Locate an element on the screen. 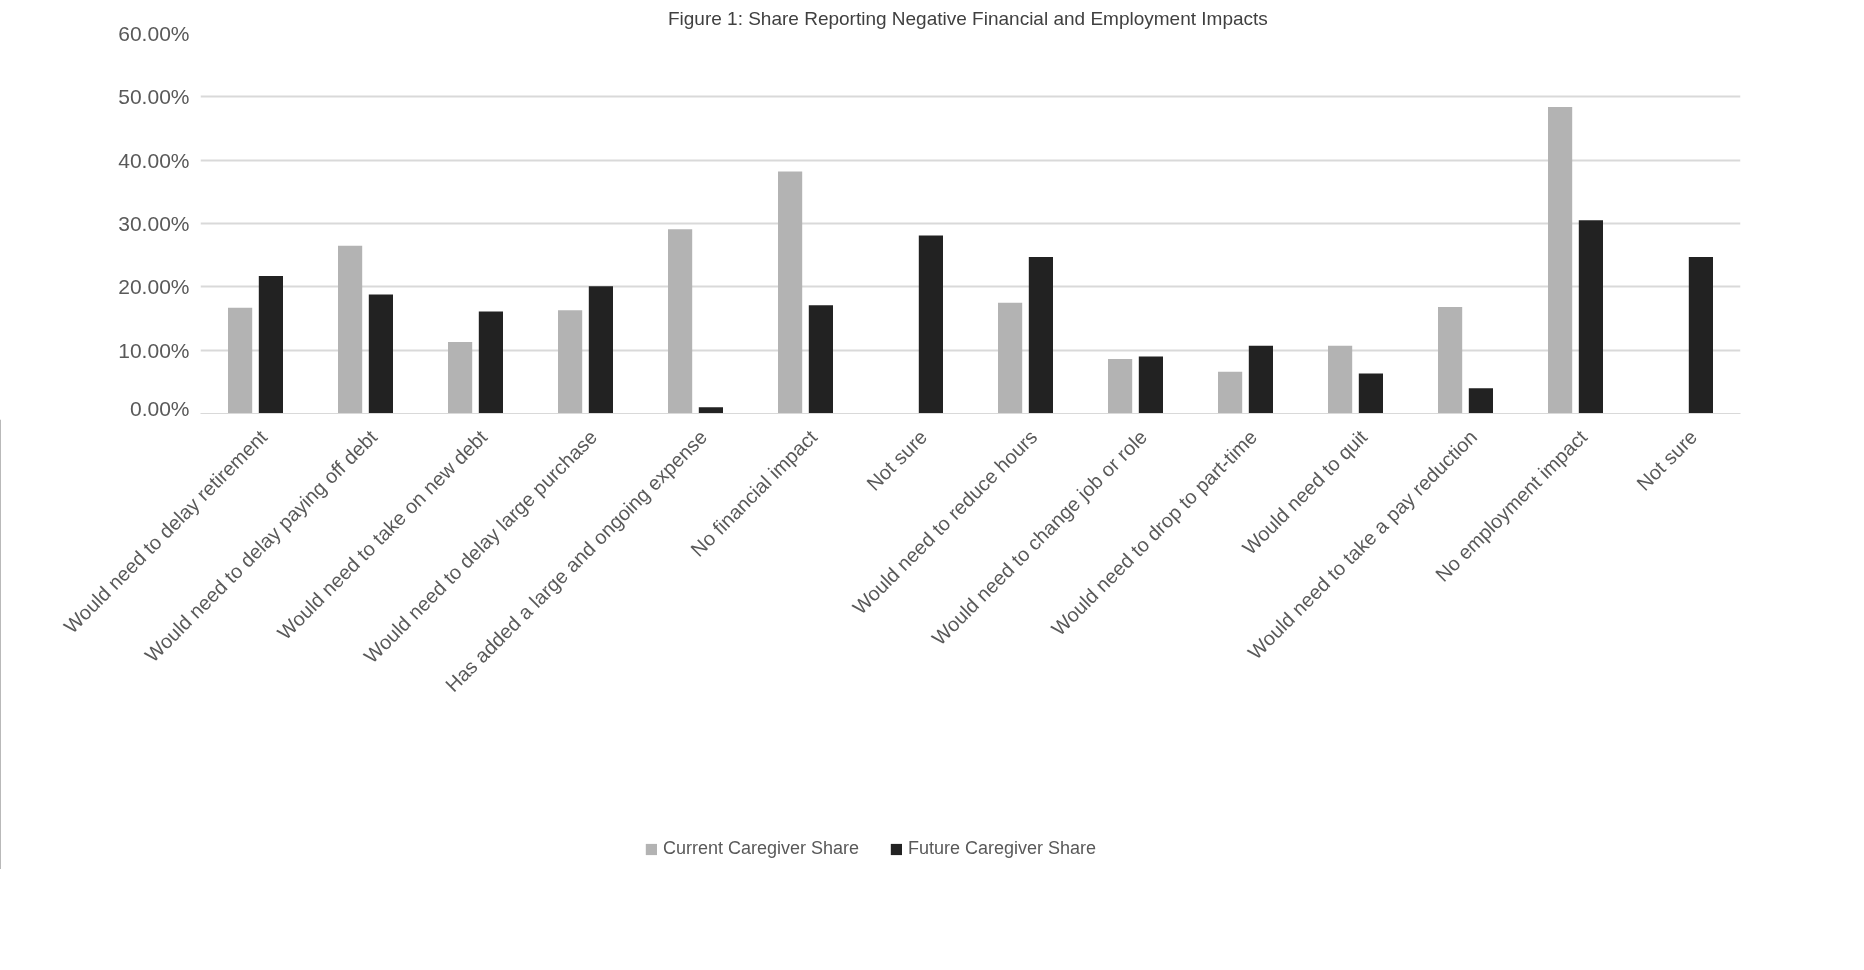 Image resolution: width=1864 pixels, height=970 pixels. y-tick-label: 60.00% is located at coordinates (154, 33).